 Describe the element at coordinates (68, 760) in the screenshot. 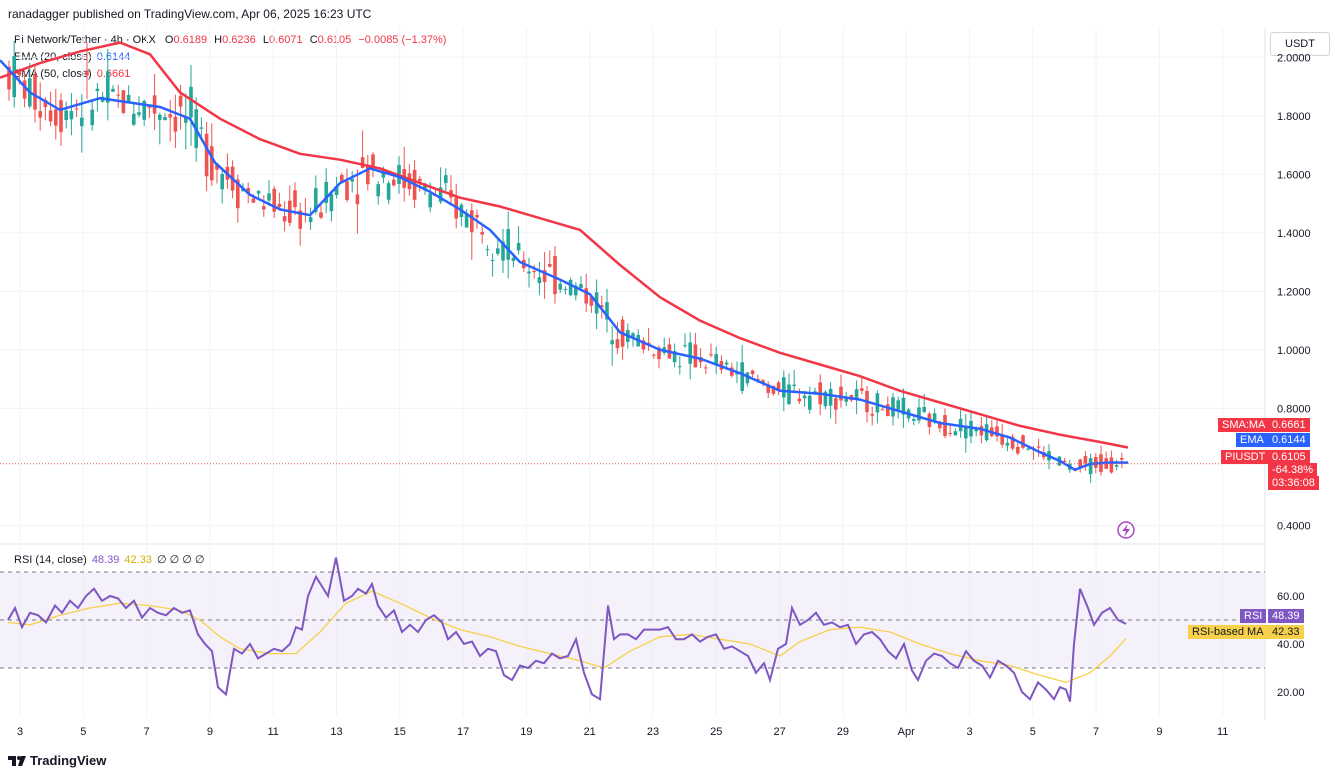

I see `tradingview-brand: TradingView` at that location.